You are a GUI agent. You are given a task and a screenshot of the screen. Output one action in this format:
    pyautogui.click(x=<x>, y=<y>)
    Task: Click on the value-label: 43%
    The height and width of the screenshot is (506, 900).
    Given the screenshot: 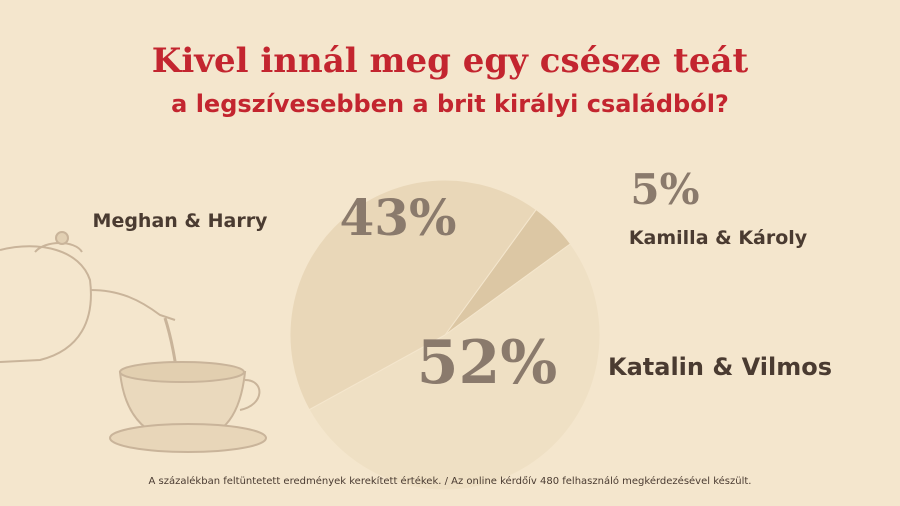 What is the action you would take?
    pyautogui.click(x=397, y=217)
    